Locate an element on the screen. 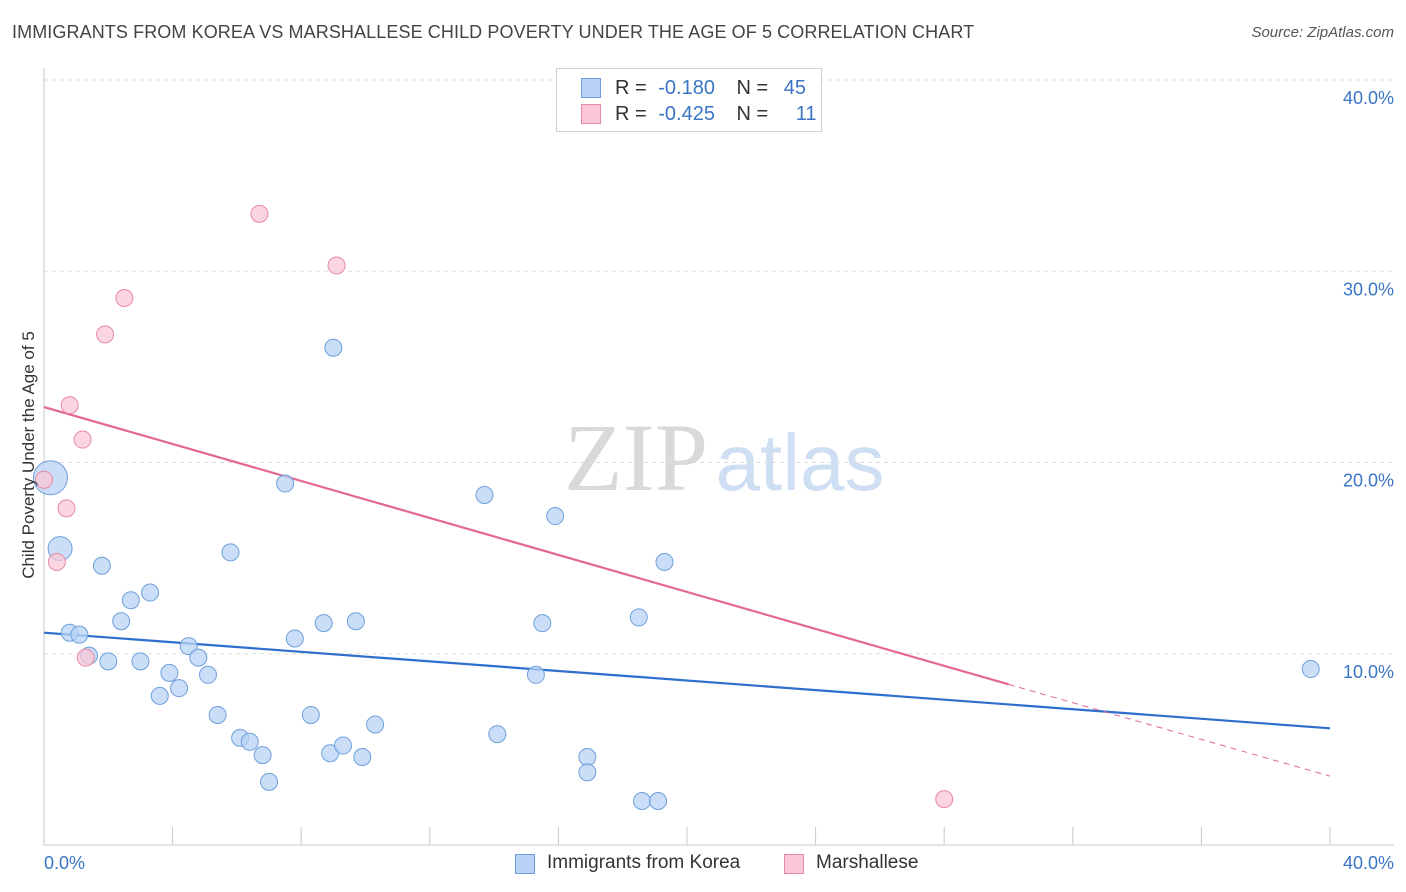 The height and width of the screenshot is (892, 1406). y-axis-label: Child Poverty Under the Age of 5 is located at coordinates (28, 455).